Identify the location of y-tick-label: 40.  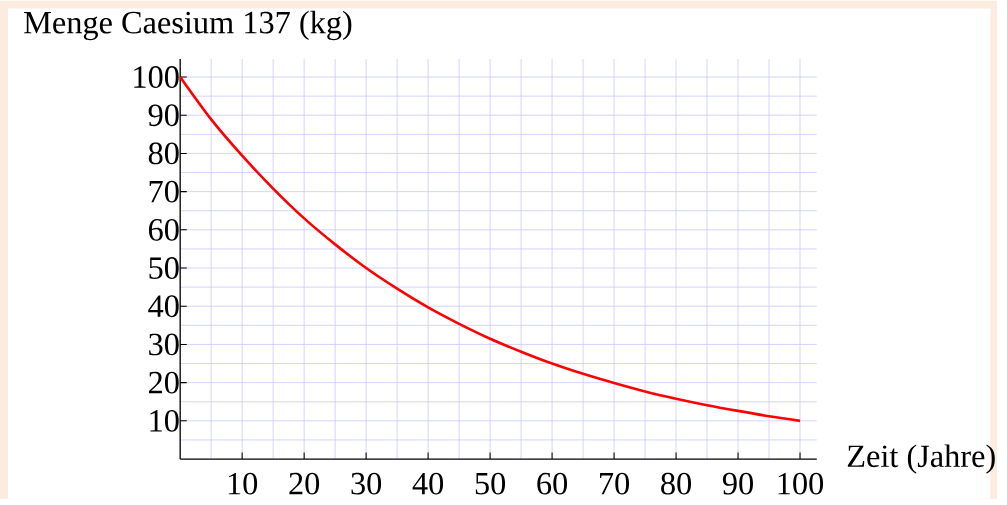
(163, 306).